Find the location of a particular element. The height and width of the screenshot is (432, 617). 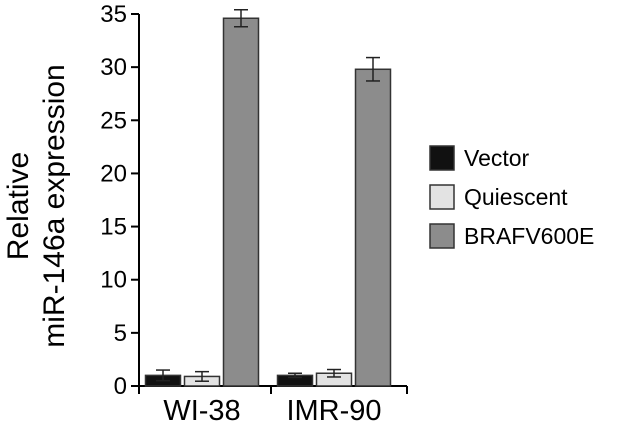

legend-label: Quiescent is located at coordinates (516, 197).